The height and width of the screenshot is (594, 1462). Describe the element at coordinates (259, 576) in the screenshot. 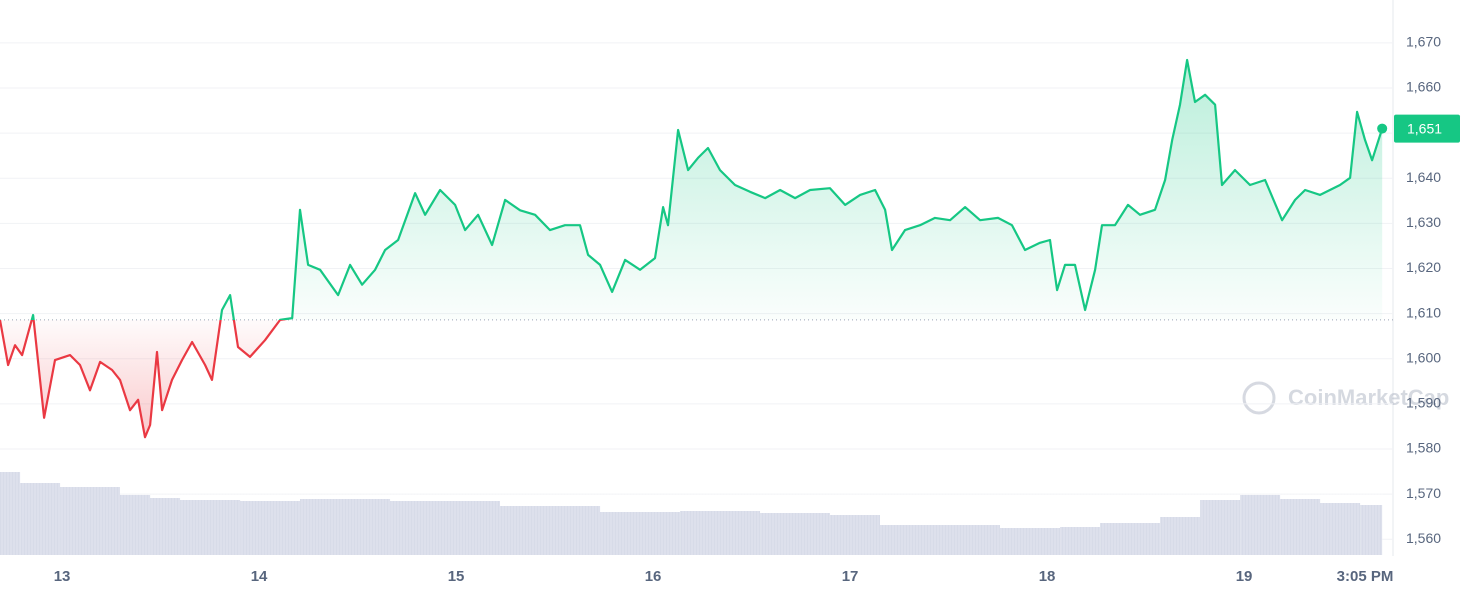

I see `x-tick-label: 14` at that location.